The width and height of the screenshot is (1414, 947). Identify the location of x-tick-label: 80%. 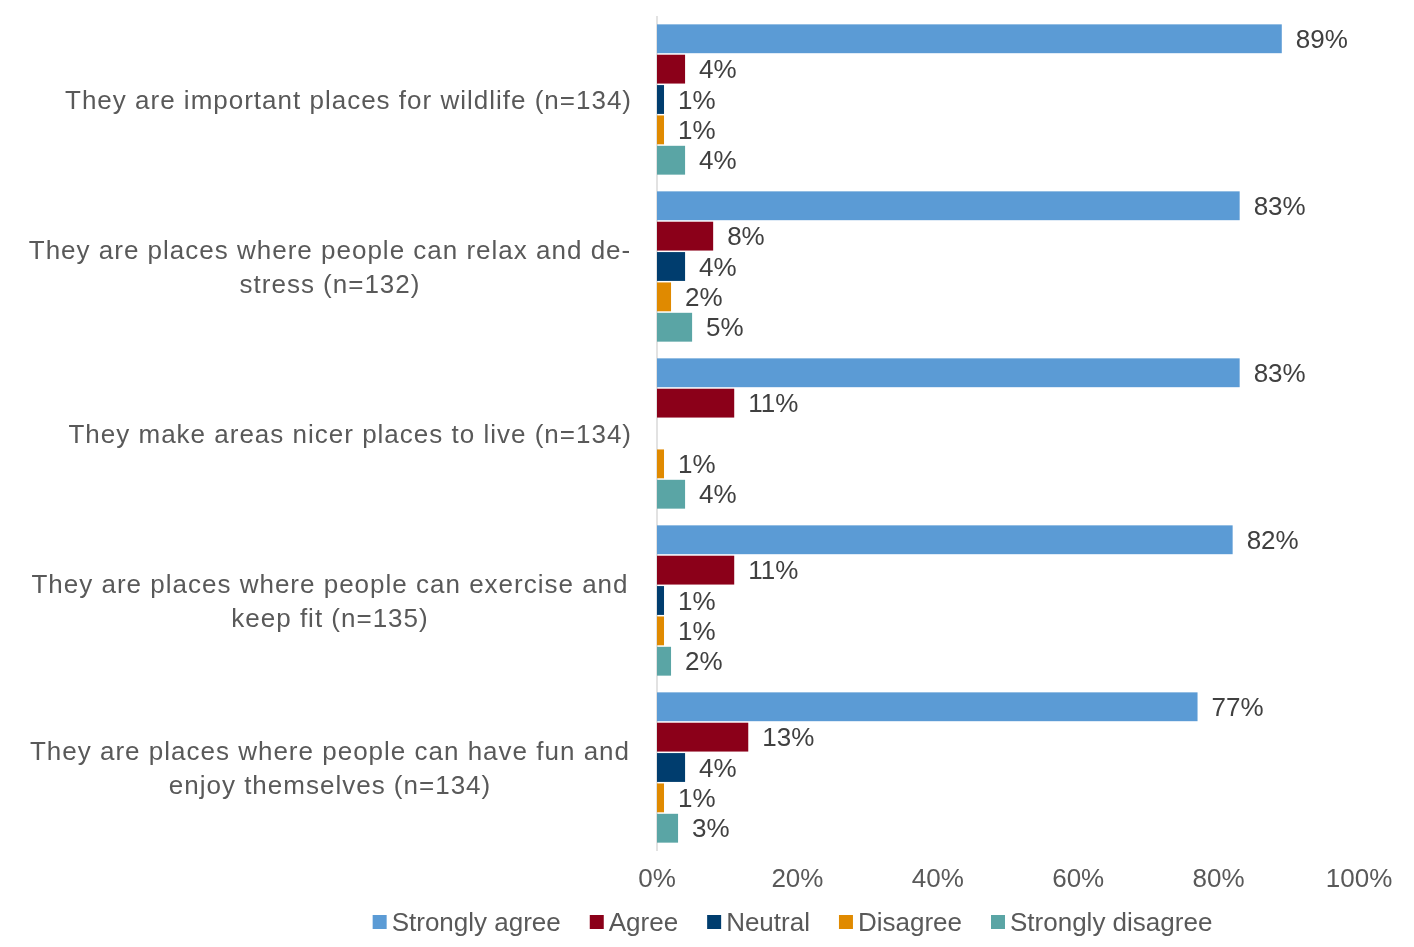
(1218, 878).